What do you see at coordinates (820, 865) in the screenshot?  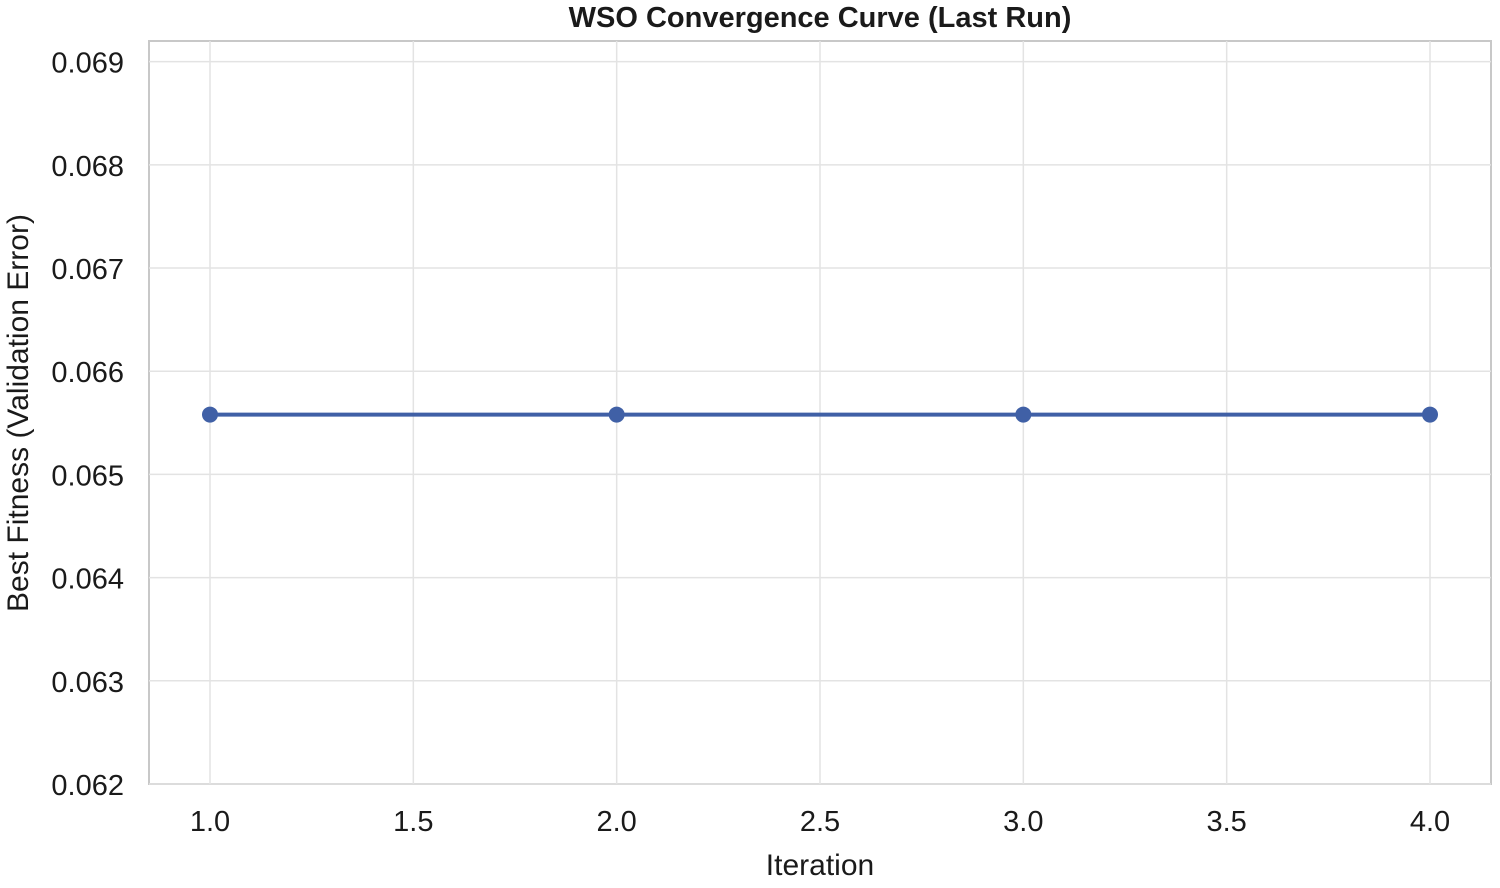 I see `x-axis-label: Iteration` at bounding box center [820, 865].